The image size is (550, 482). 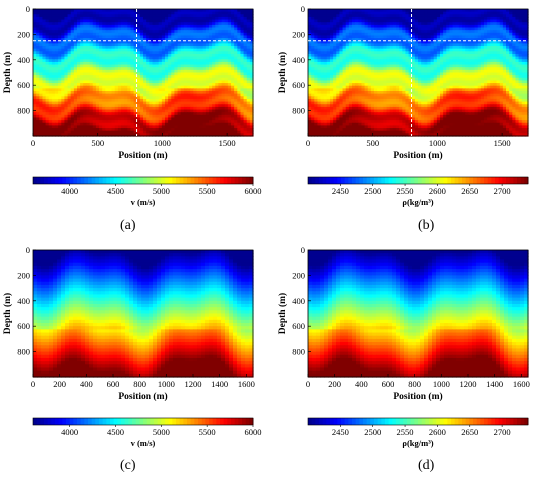 I want to click on colorbar-segment, so click(x=247, y=180).